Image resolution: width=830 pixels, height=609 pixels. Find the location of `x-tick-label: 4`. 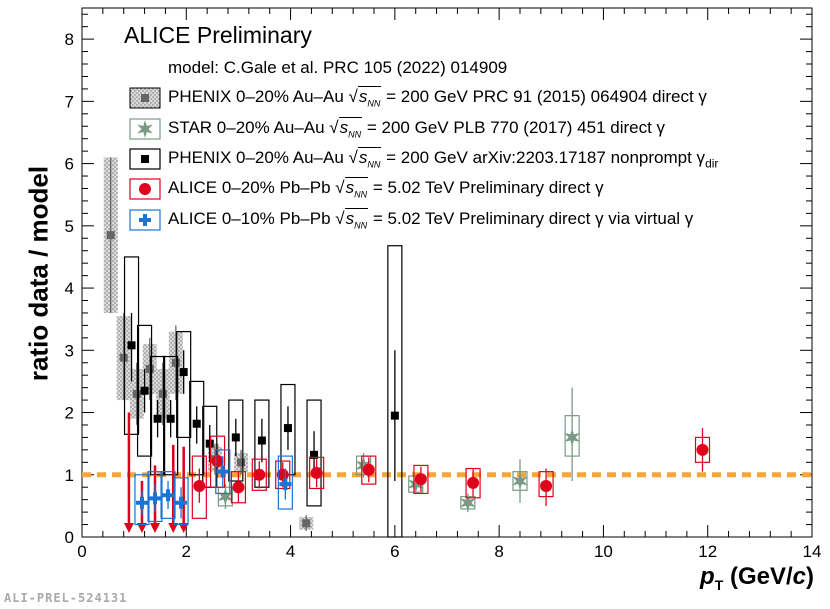

x-tick-label: 4 is located at coordinates (290, 551).